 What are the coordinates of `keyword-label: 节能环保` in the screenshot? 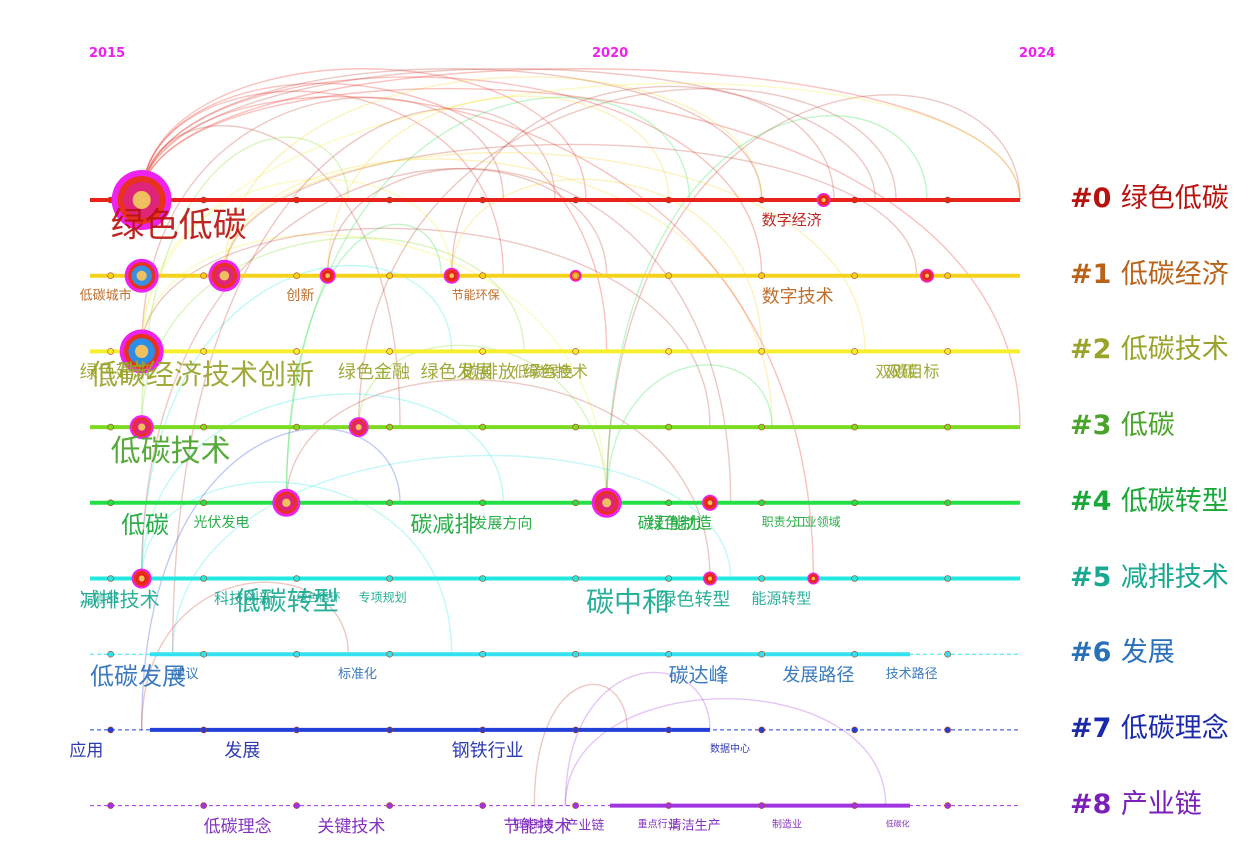 It's located at (476, 295).